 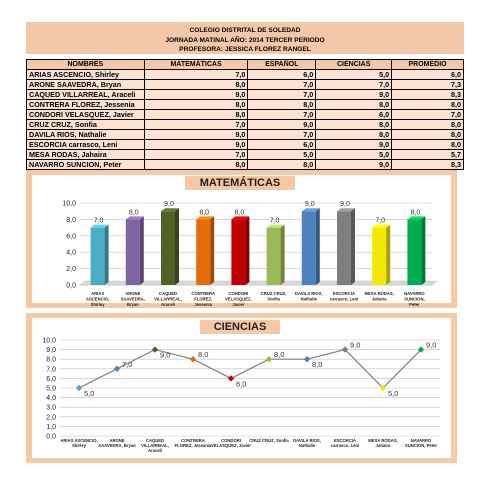 What do you see at coordinates (427, 64) in the screenshot?
I see `col-header-promedio: PROMEDIO` at bounding box center [427, 64].